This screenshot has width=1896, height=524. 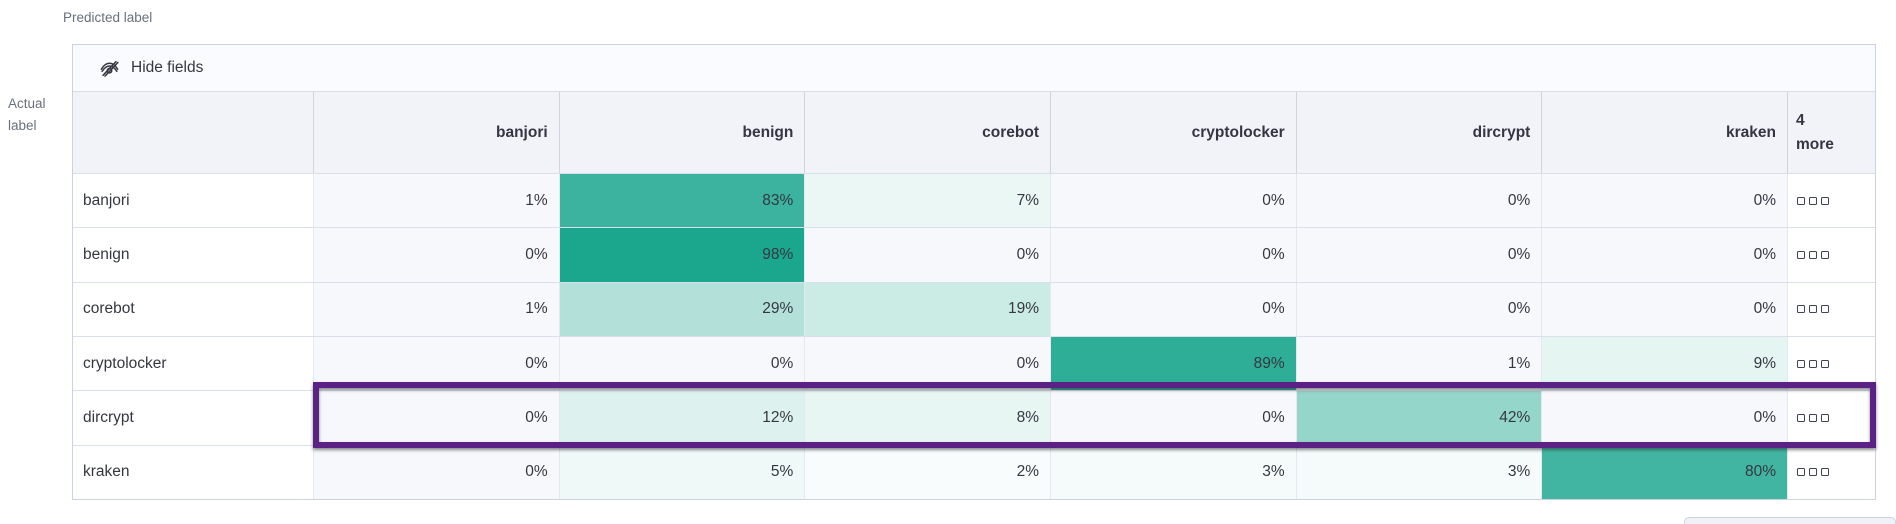 I want to click on cell-cryptolocker-dircrypt: 1%, so click(x=1419, y=363).